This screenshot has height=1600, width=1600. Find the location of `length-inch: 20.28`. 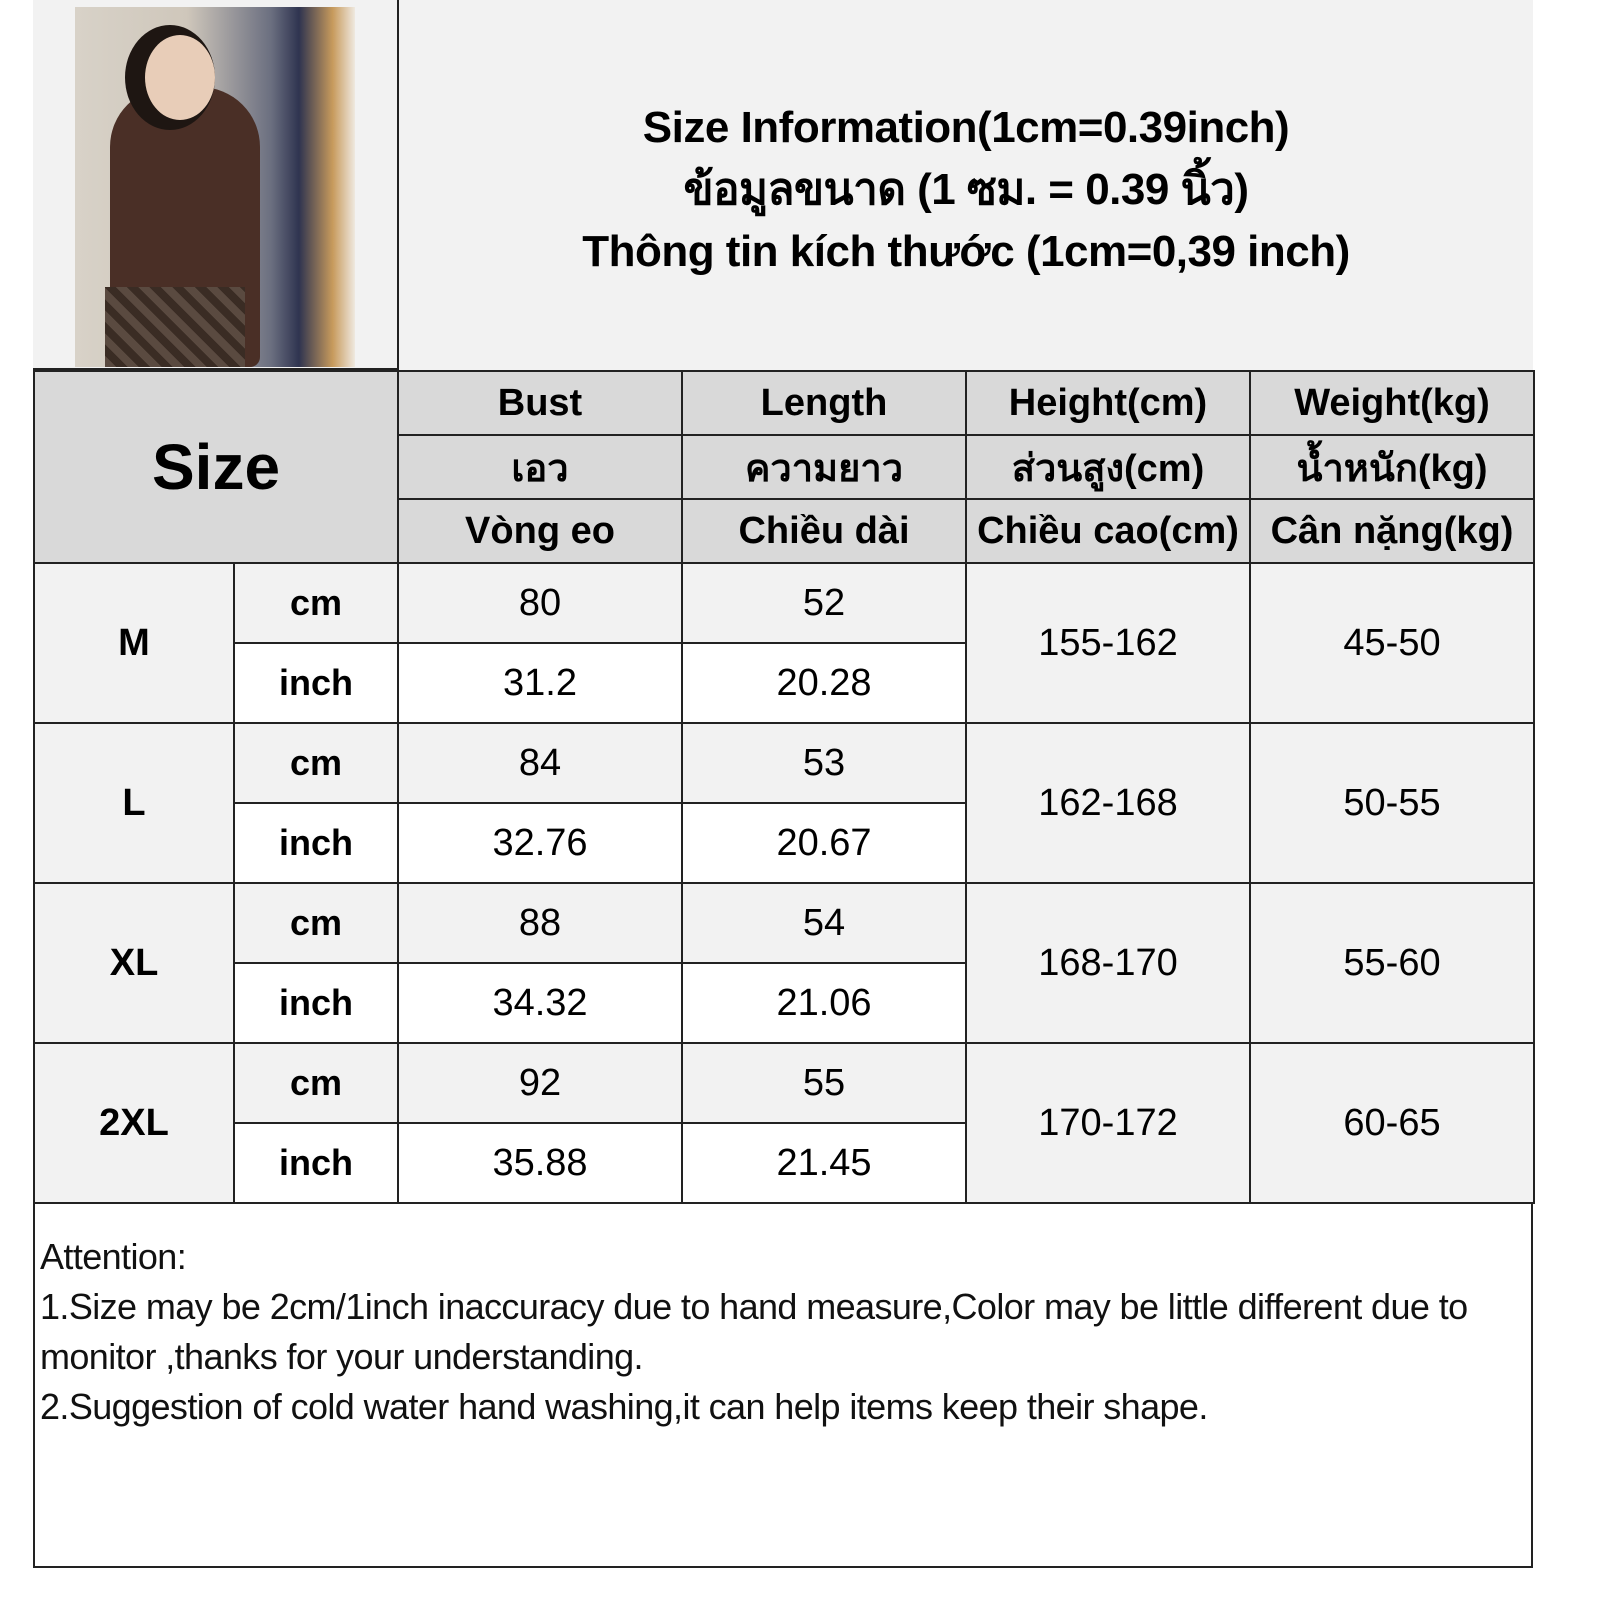

length-inch: 20.28 is located at coordinates (824, 683).